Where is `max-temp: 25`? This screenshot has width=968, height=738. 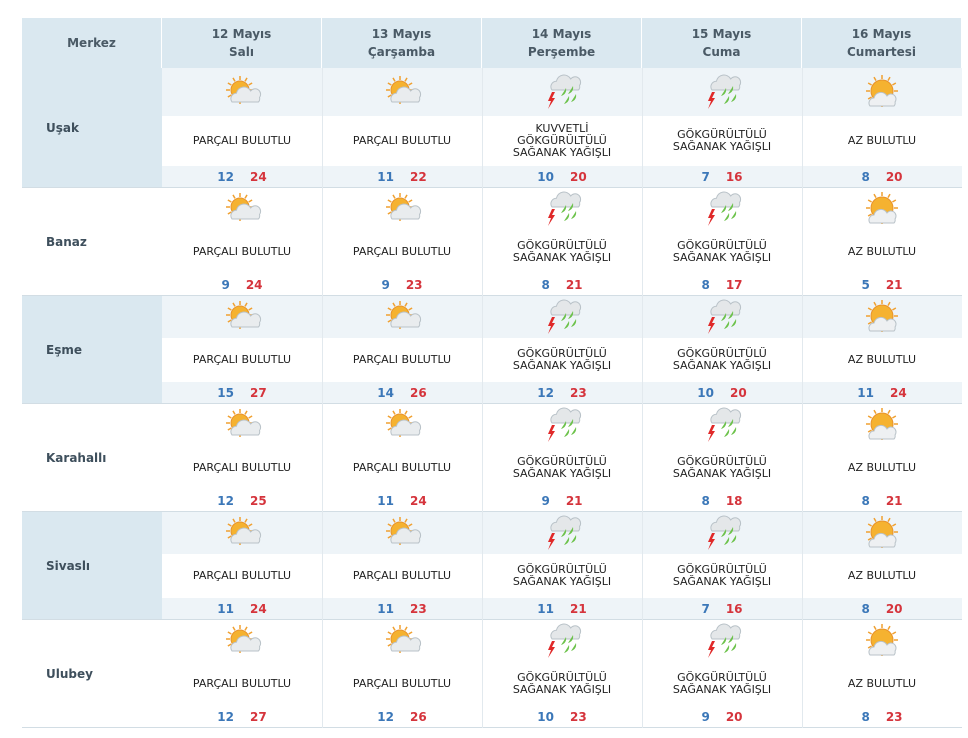 max-temp: 25 is located at coordinates (258, 501).